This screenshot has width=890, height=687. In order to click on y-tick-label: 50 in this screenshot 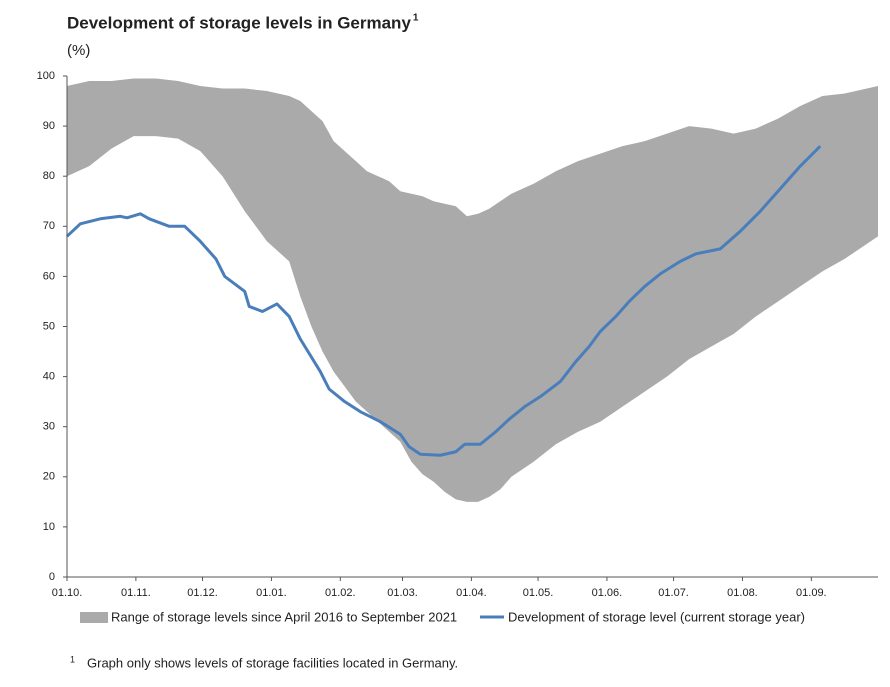, I will do `click(49, 326)`.